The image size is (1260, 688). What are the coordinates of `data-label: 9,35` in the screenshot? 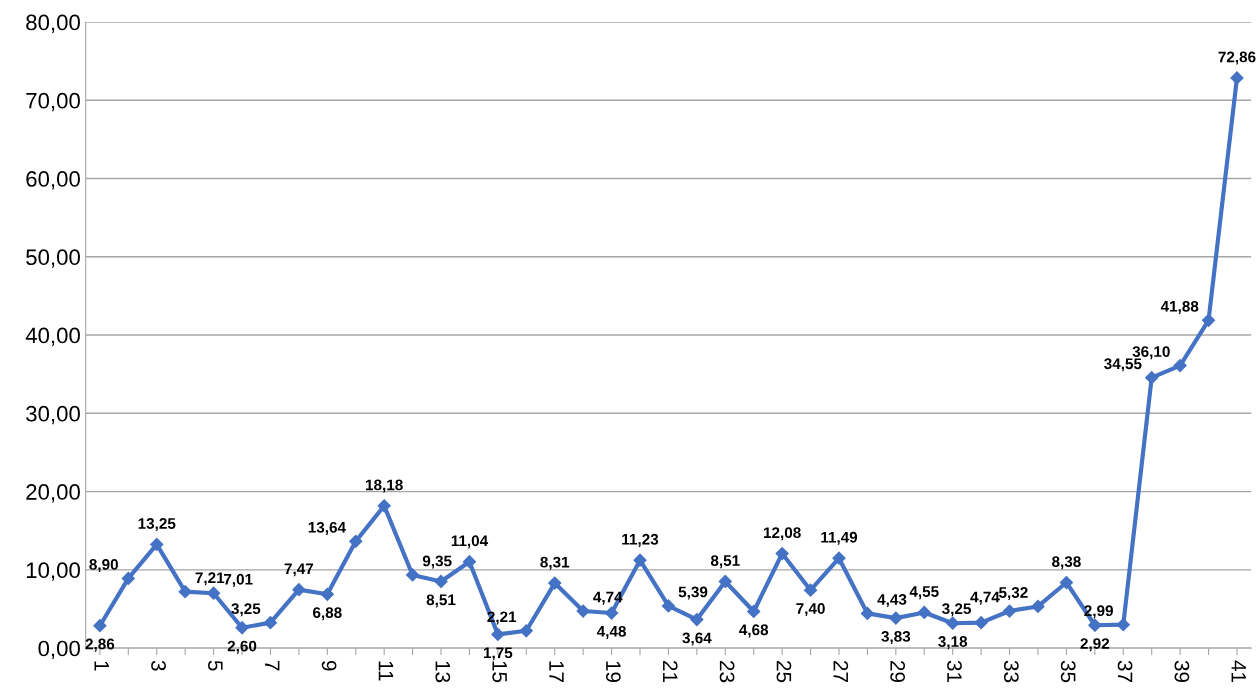 It's located at (437, 562).